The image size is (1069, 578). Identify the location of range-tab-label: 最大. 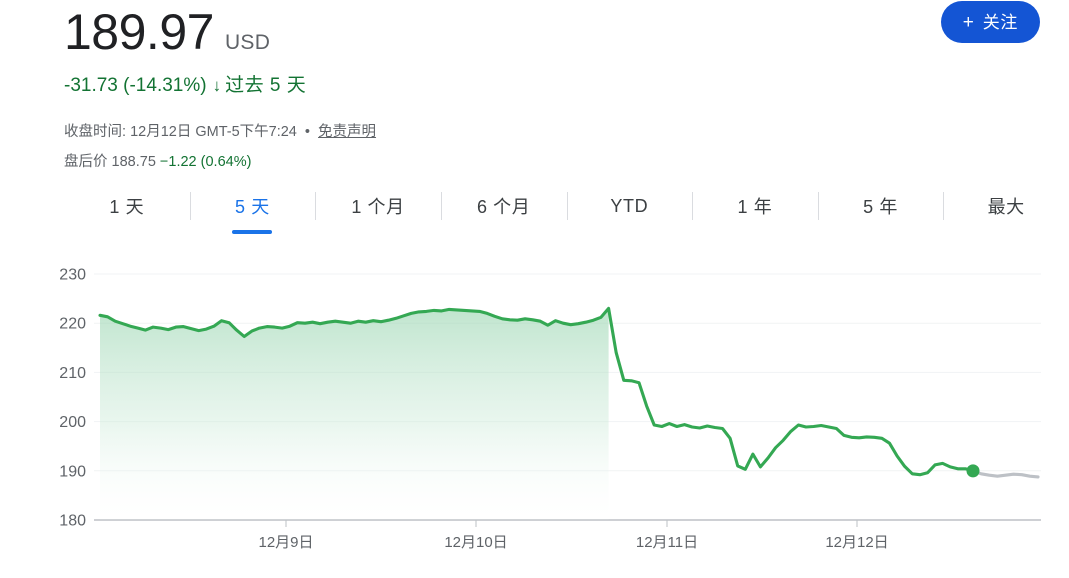
(1006, 207).